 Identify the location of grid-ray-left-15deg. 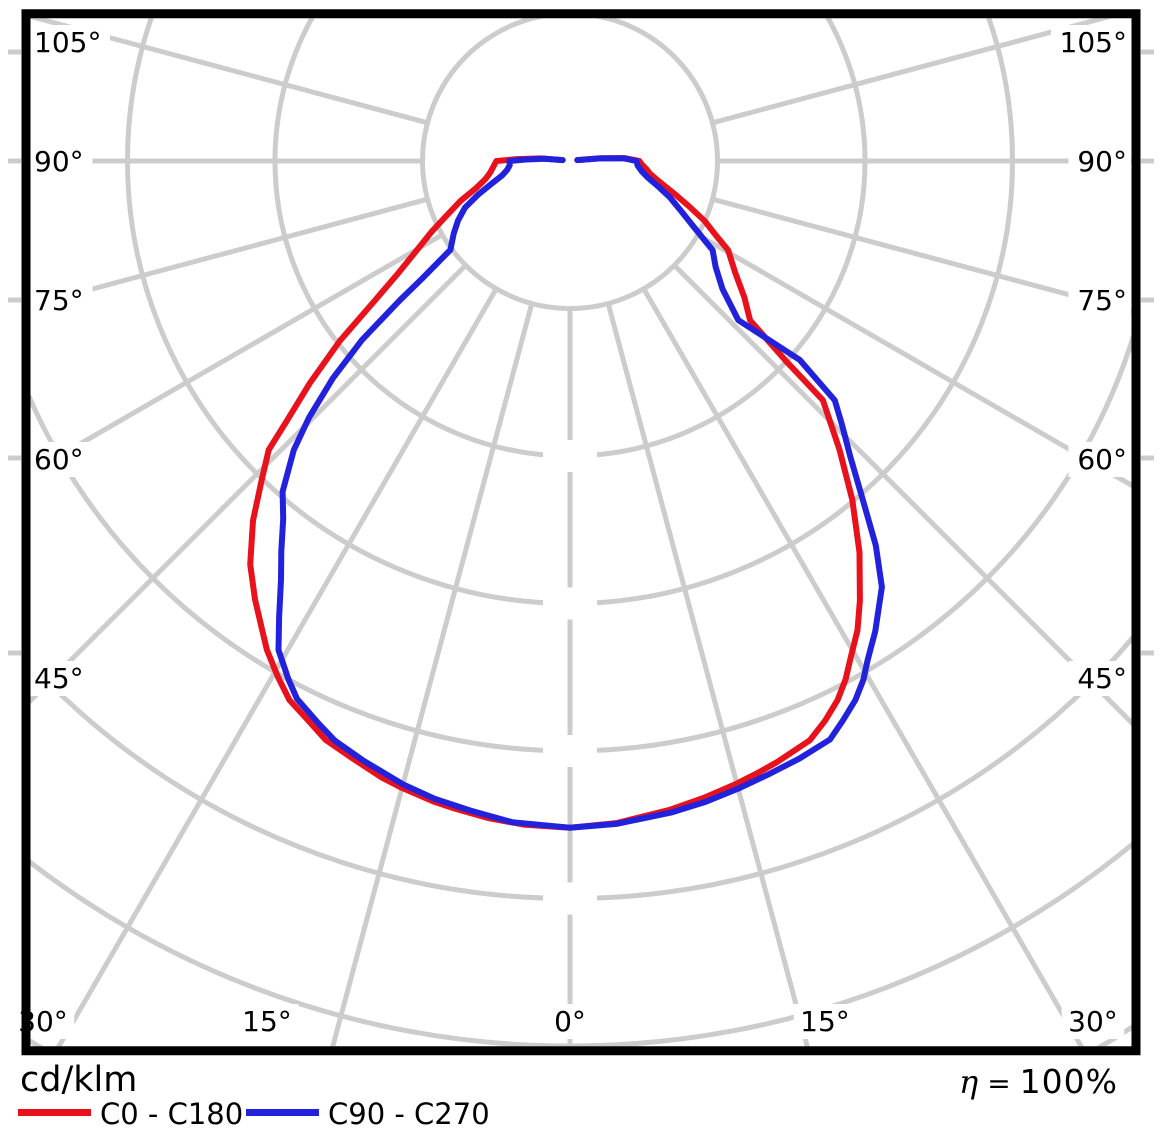
(432, 674).